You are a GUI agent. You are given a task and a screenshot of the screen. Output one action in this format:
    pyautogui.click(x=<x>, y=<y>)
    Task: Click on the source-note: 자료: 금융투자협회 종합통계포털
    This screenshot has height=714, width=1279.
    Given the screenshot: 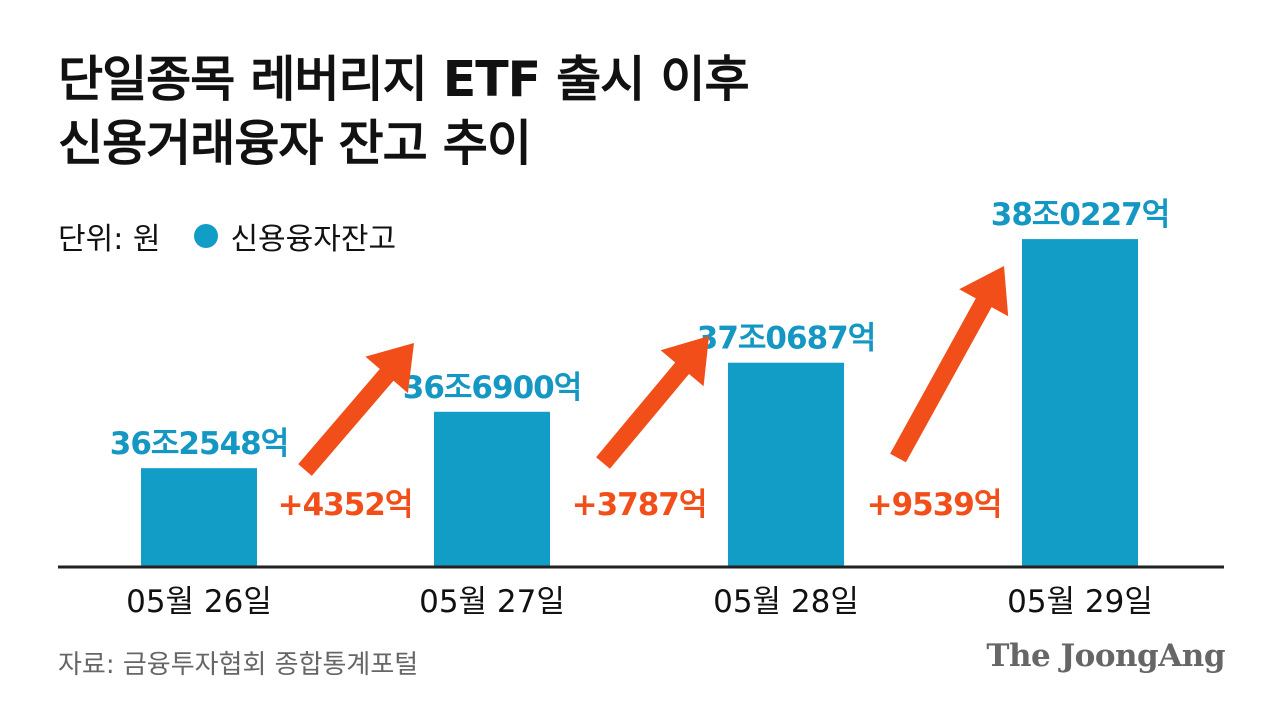 What is the action you would take?
    pyautogui.click(x=238, y=665)
    